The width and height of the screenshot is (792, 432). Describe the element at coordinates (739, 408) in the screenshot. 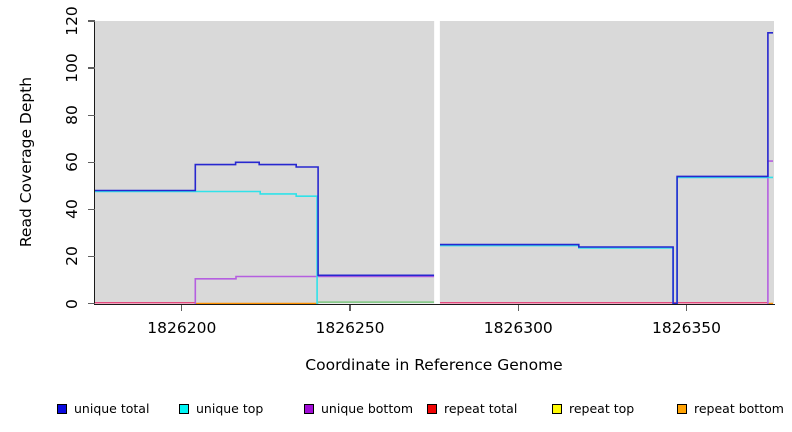

I see `legend-label: repeat bottom` at that location.